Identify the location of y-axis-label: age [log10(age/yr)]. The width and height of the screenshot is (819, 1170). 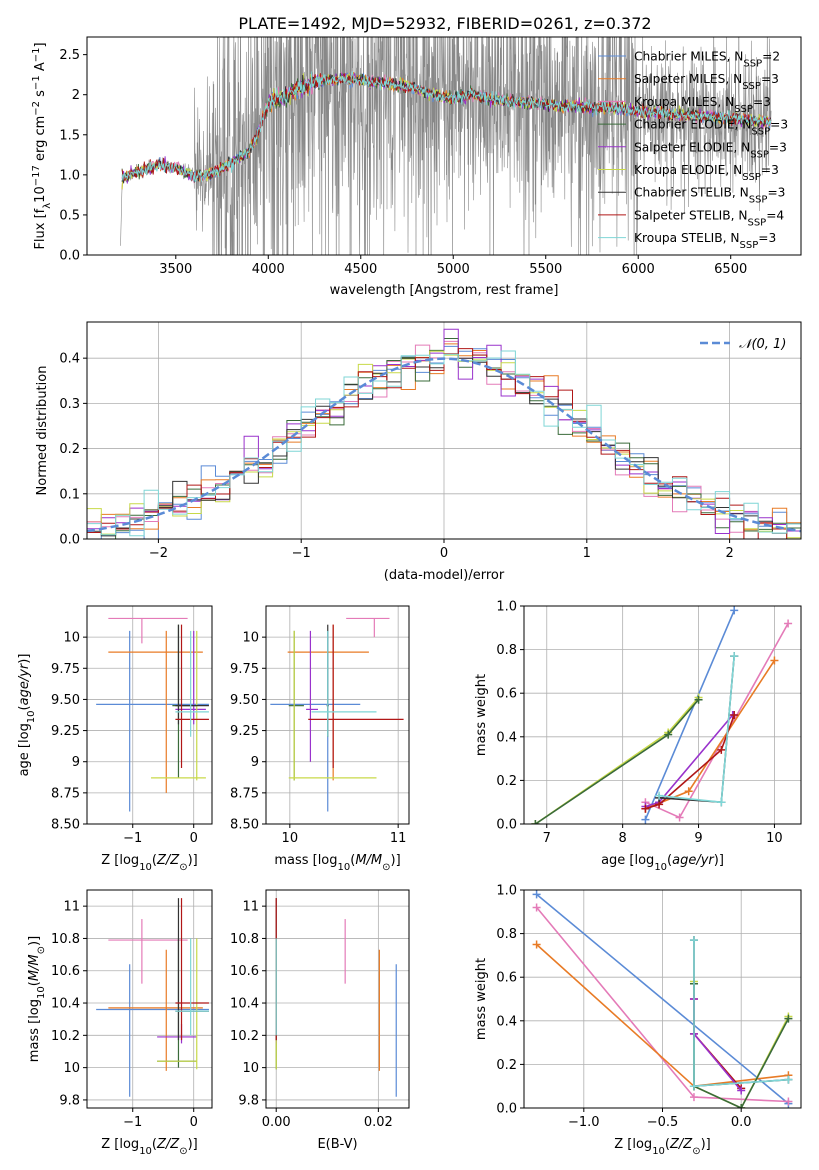
(27, 715).